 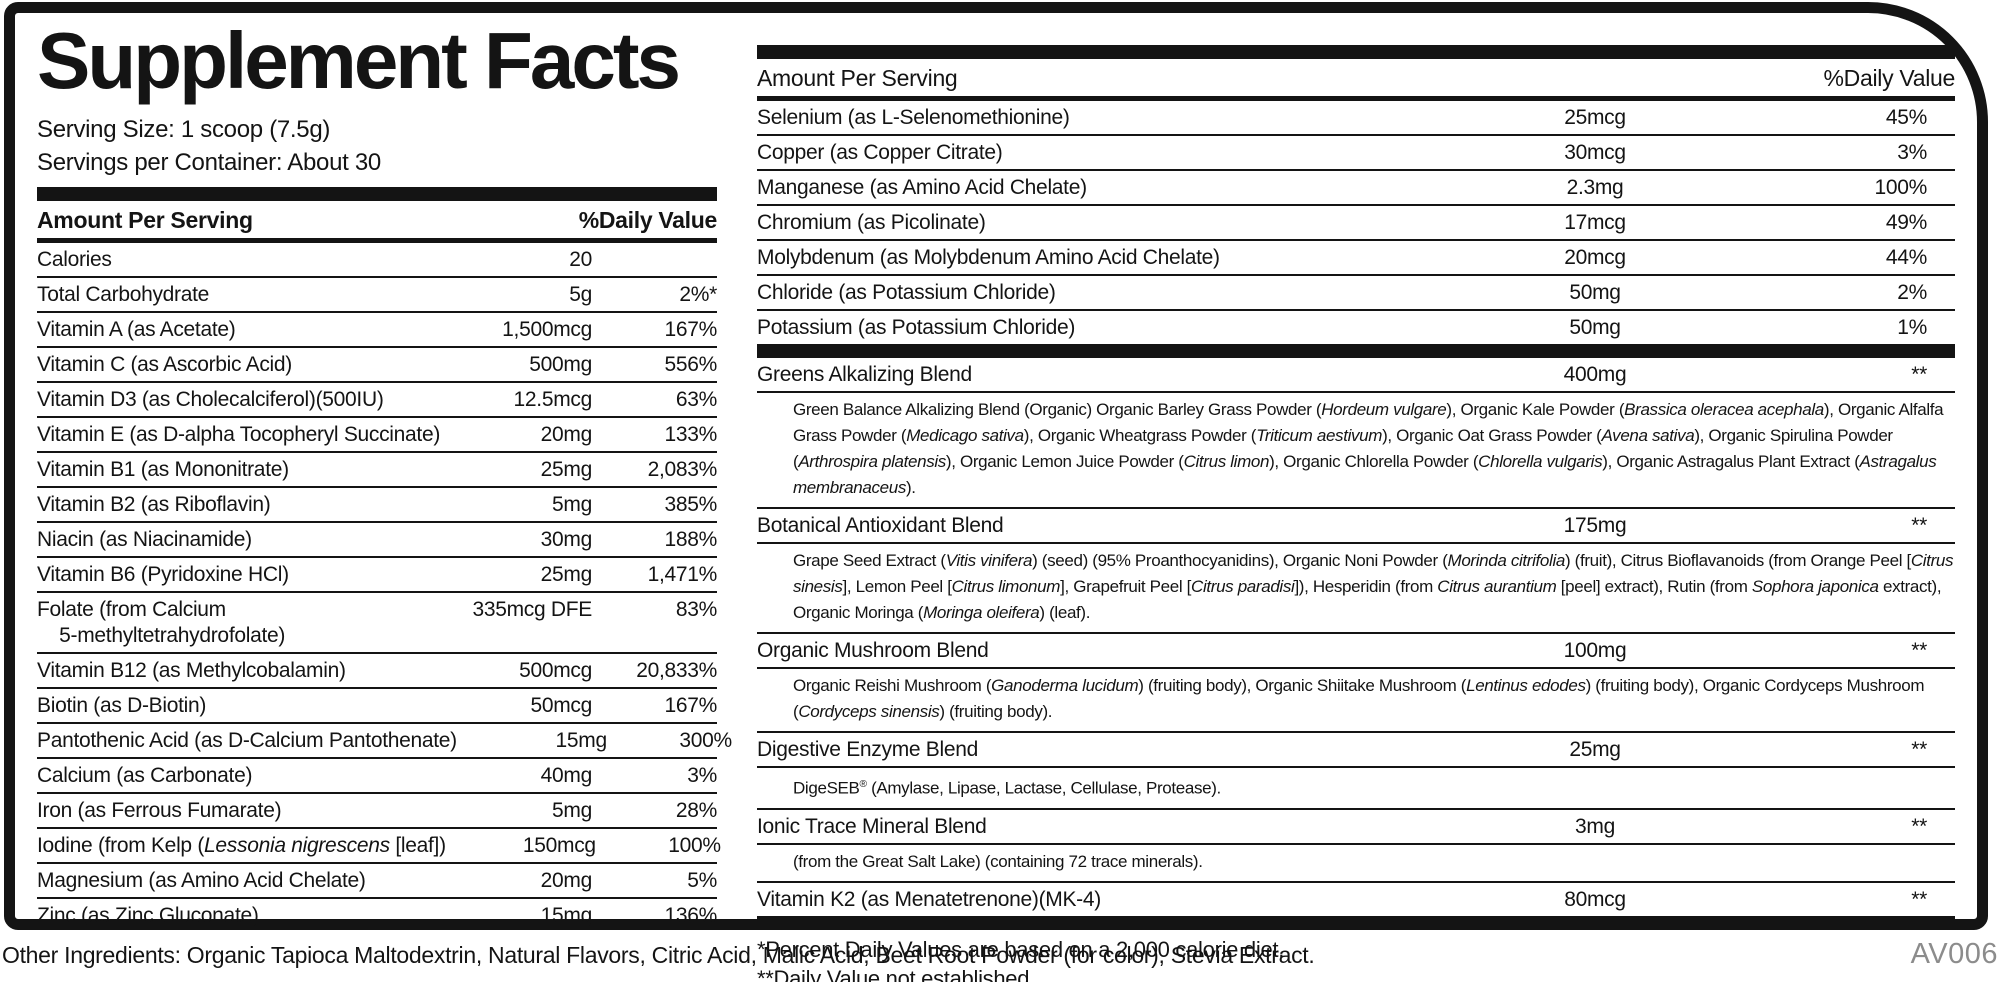 What do you see at coordinates (1889, 78) in the screenshot?
I see `daily-value-header: %Daily Value` at bounding box center [1889, 78].